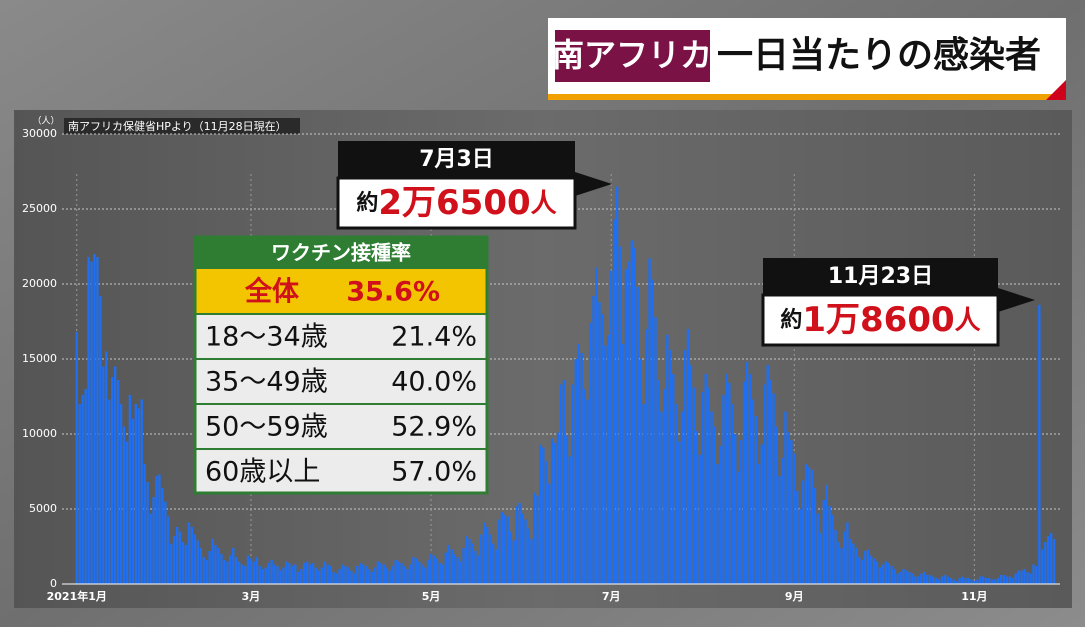  What do you see at coordinates (177, 126) in the screenshot?
I see `source: 南アフリカ保健省HPより（11月28日現在）` at bounding box center [177, 126].